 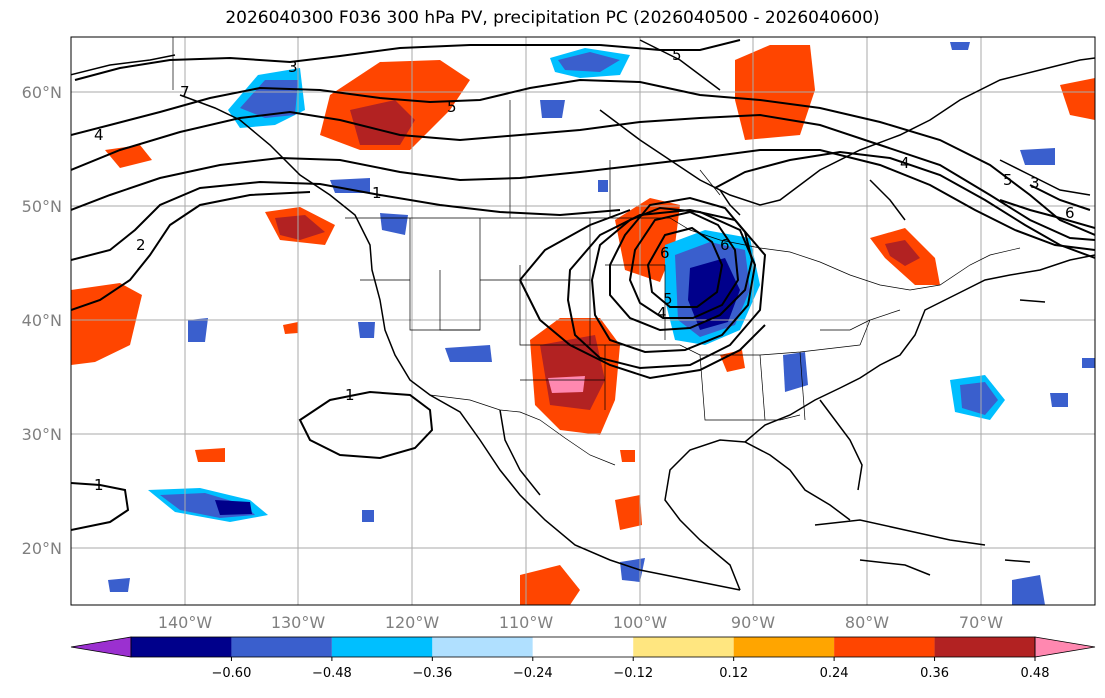 I want to click on lon-label: 100°W, so click(x=640, y=622).